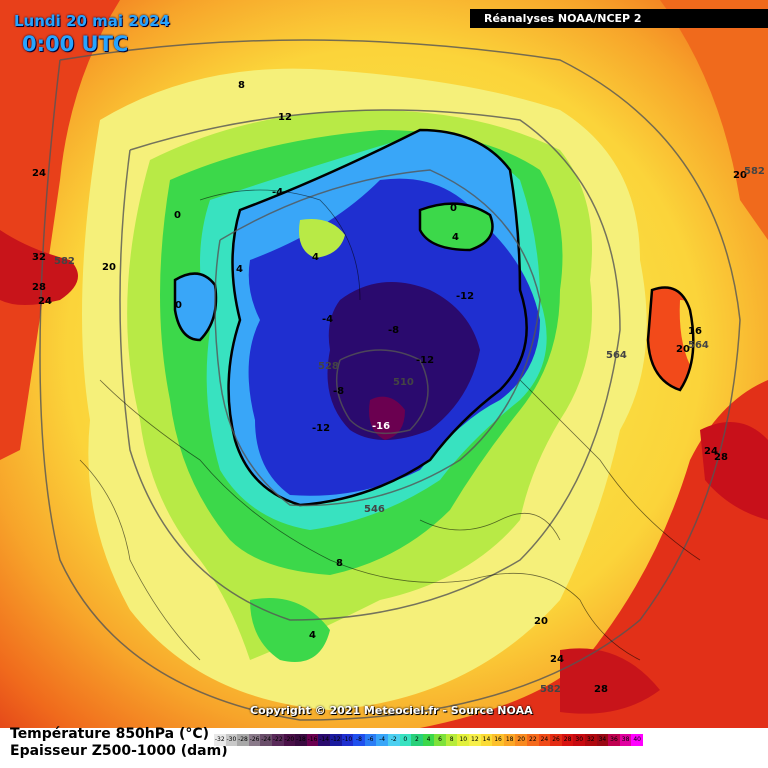  What do you see at coordinates (405, 740) in the screenshot?
I see `scale-swatch: 0` at bounding box center [405, 740].